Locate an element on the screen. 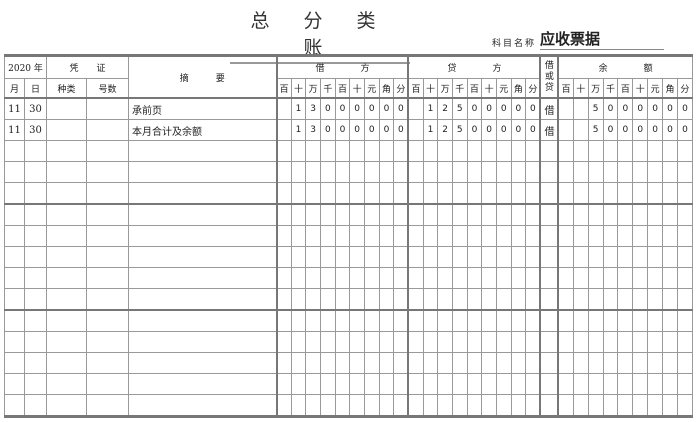 The image size is (696, 422). debit-digit-cell: 3 is located at coordinates (313, 130).